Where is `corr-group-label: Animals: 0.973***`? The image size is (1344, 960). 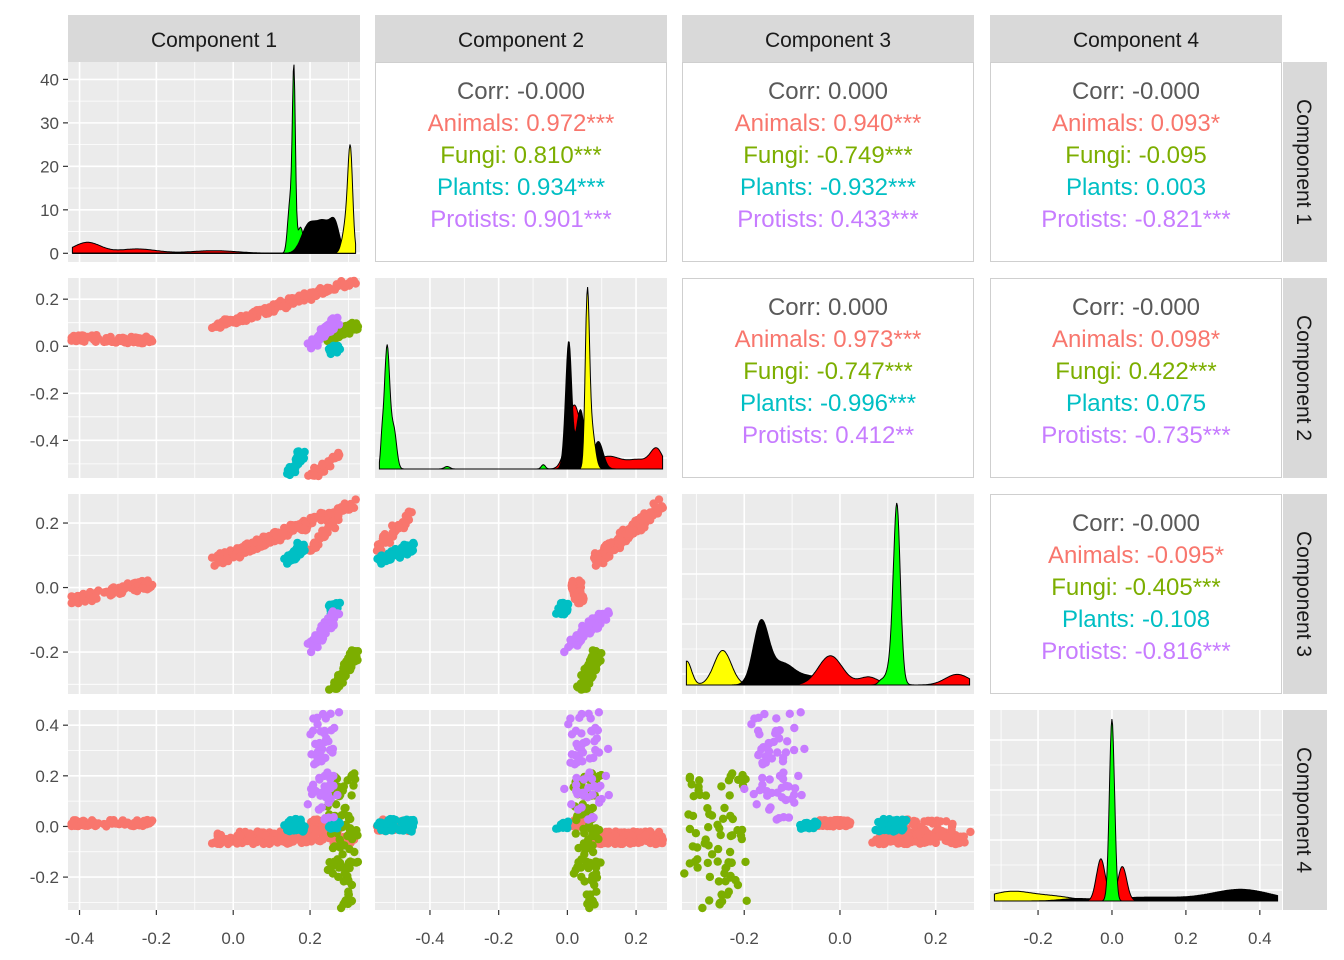
corr-group-label: Animals: 0.973*** is located at coordinates (828, 339).